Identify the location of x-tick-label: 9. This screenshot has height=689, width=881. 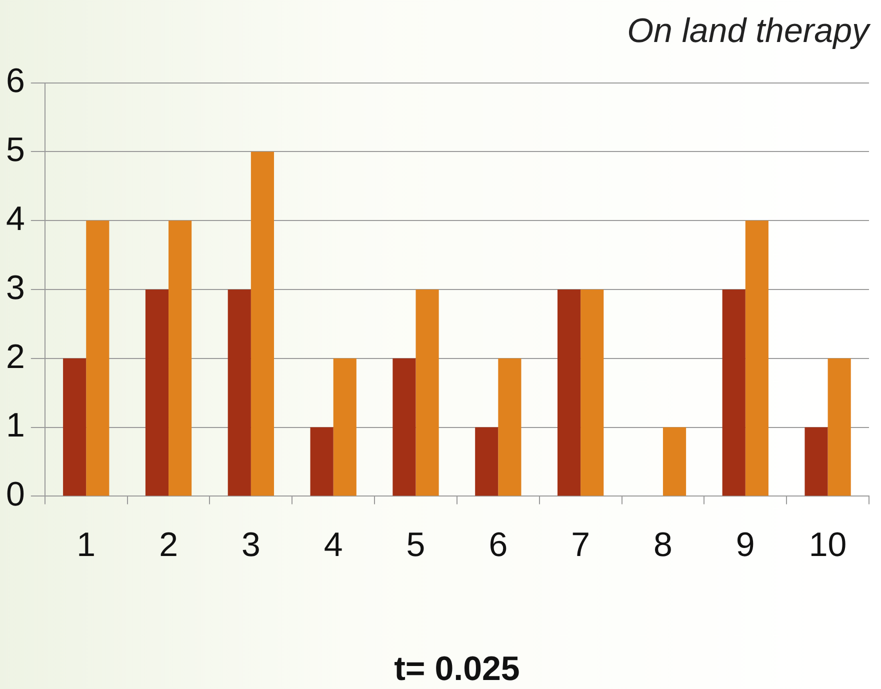
(745, 545).